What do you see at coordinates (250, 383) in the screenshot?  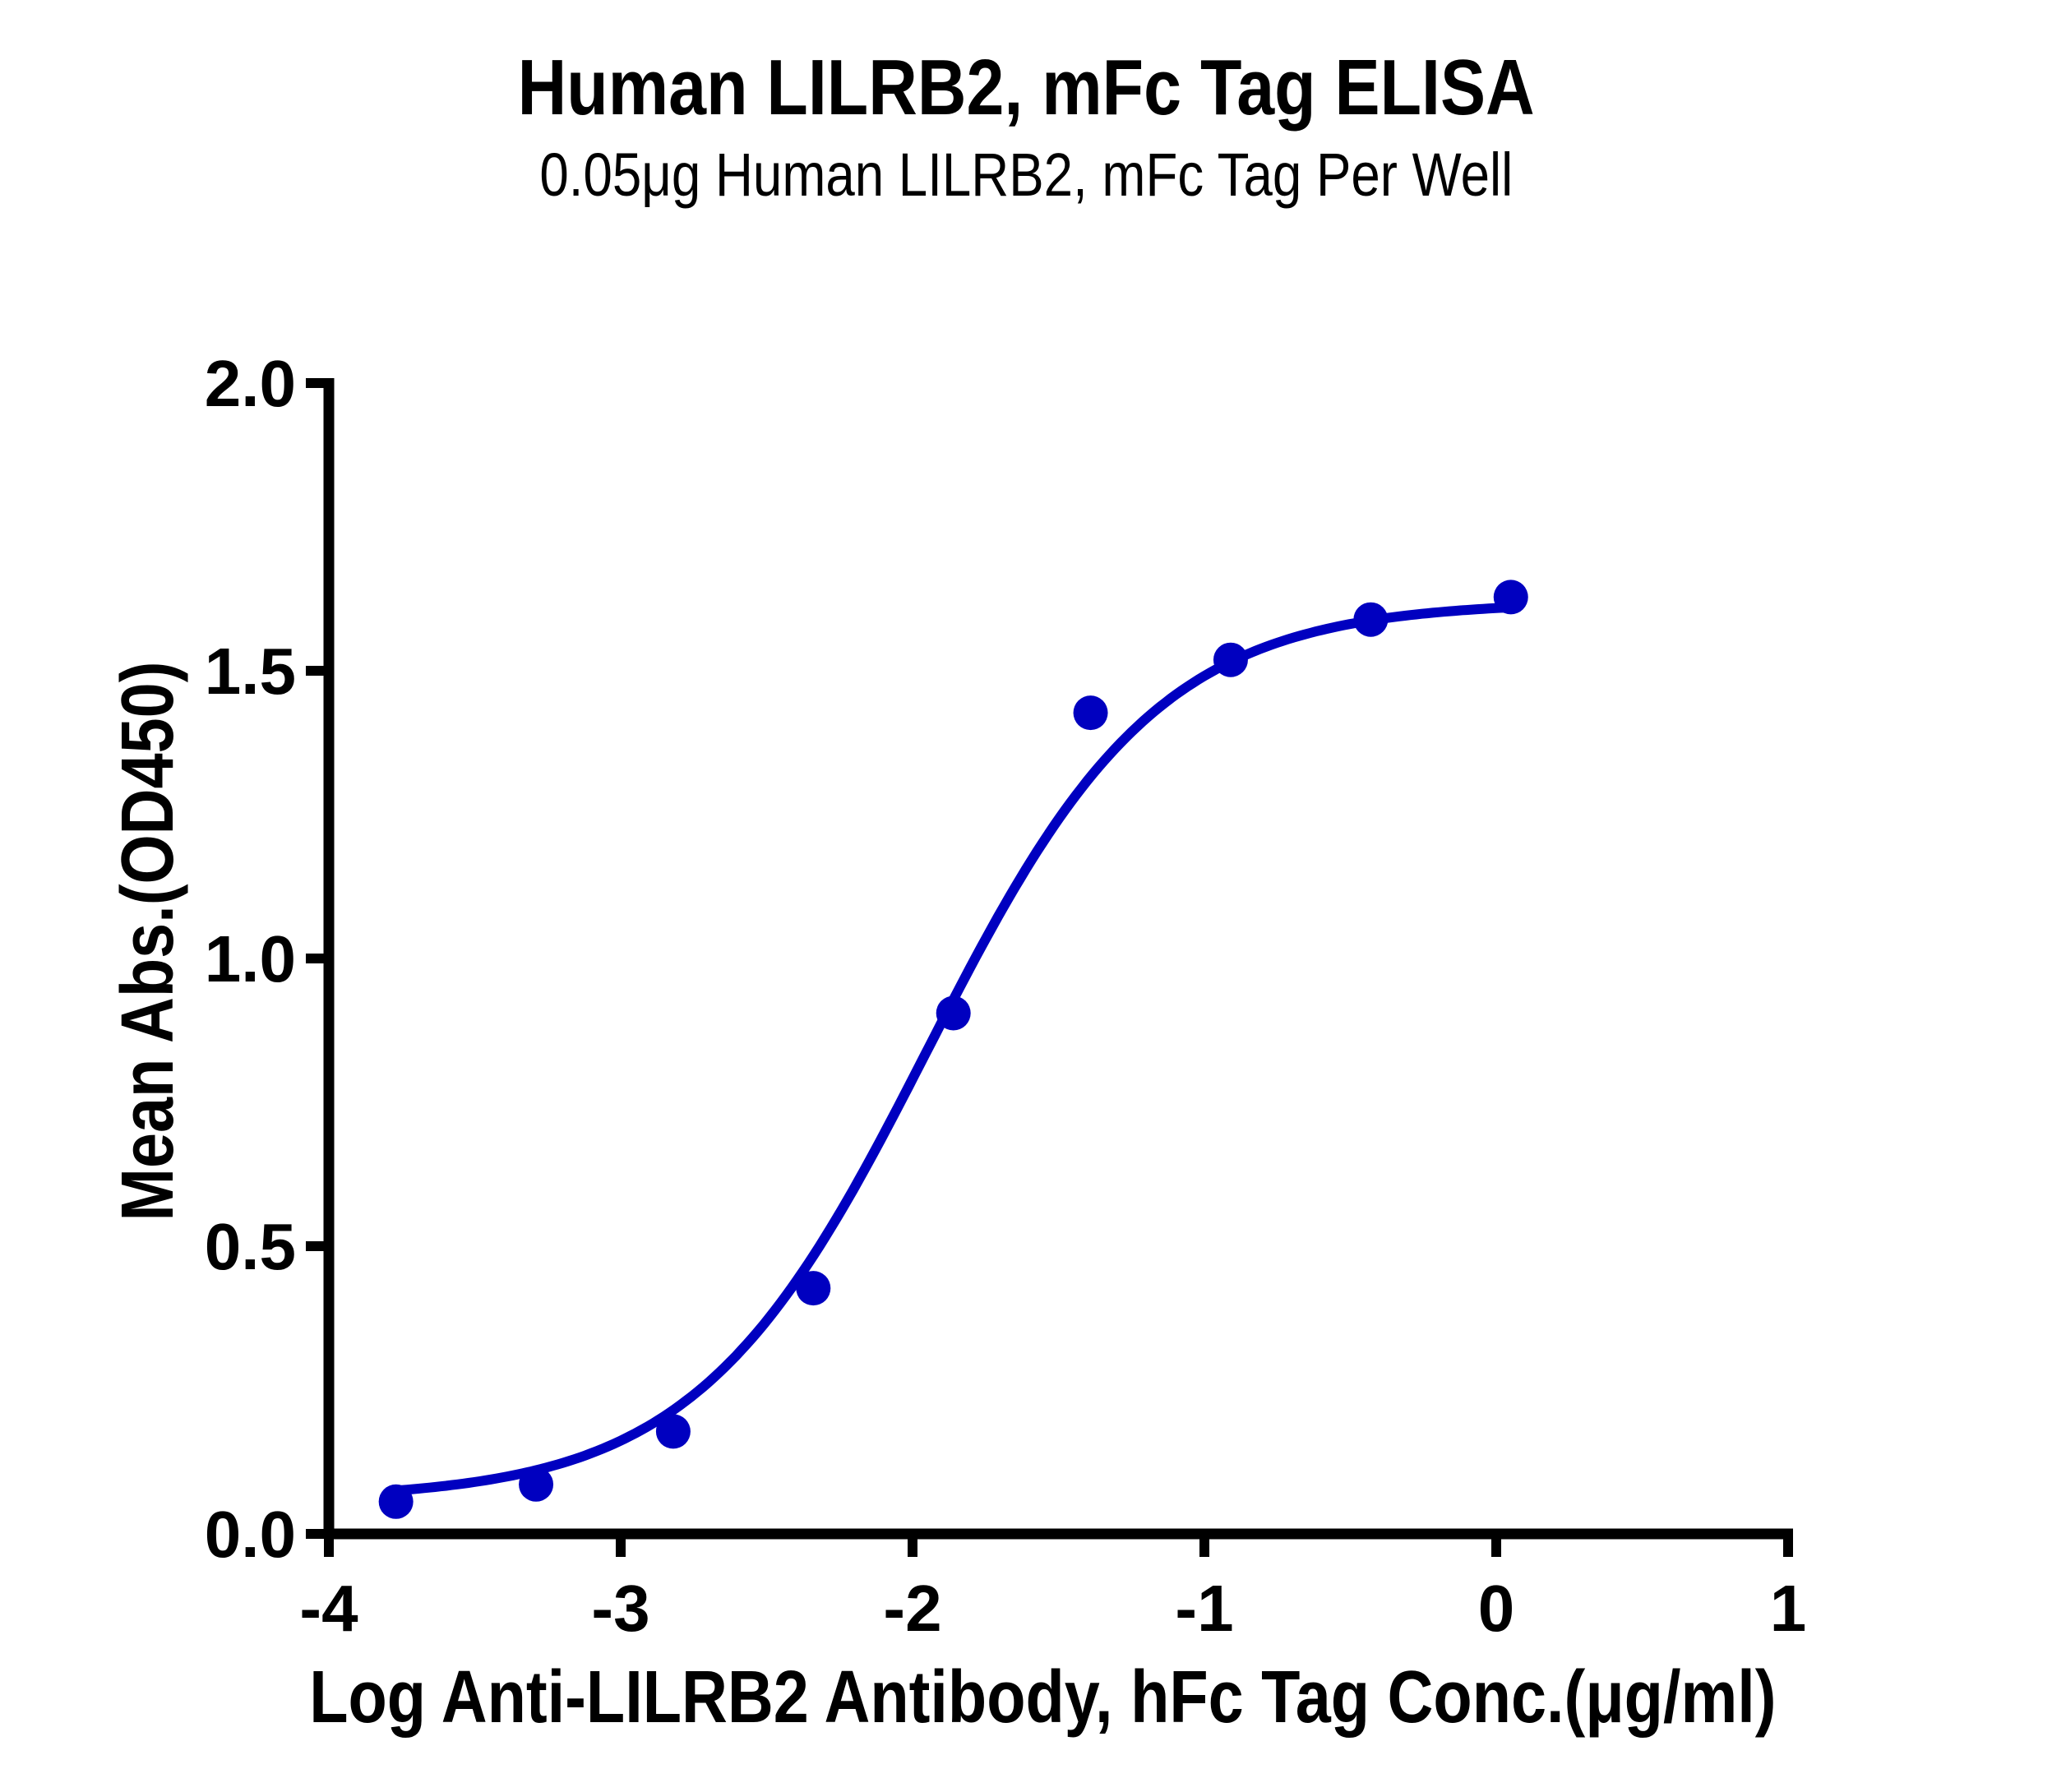 I see `y-tick-label: 2.0` at bounding box center [250, 383].